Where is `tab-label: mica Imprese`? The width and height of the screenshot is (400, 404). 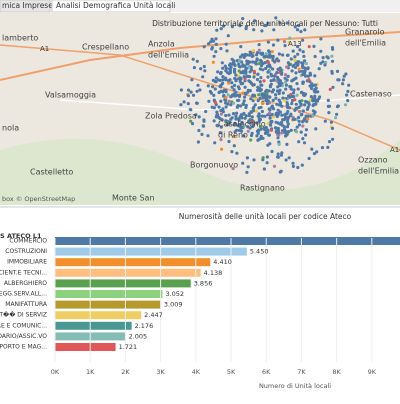
tab-label: mica Imprese is located at coordinates (27, 5).